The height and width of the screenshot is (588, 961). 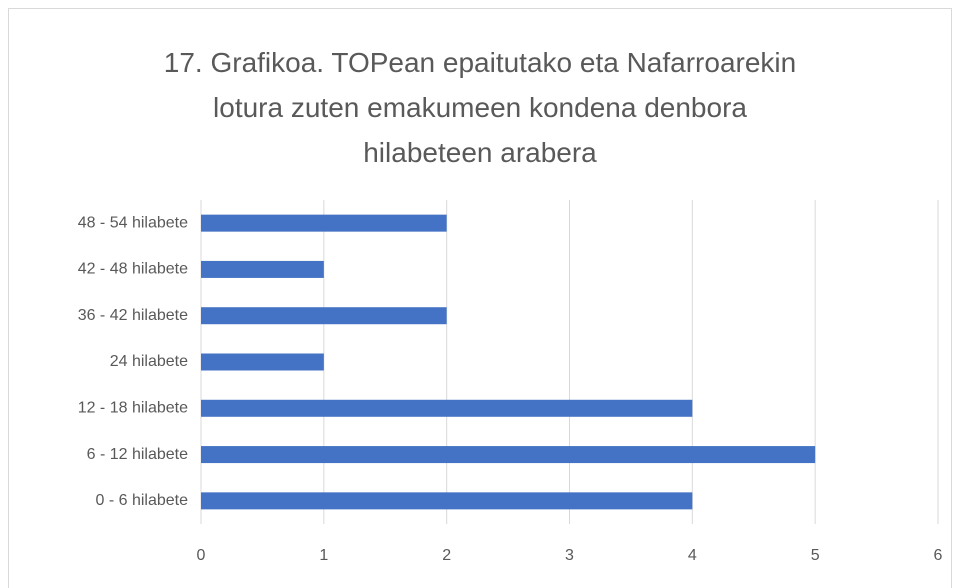 I want to click on y-tick-label: 48 - 54 hilabete, so click(x=133, y=222).